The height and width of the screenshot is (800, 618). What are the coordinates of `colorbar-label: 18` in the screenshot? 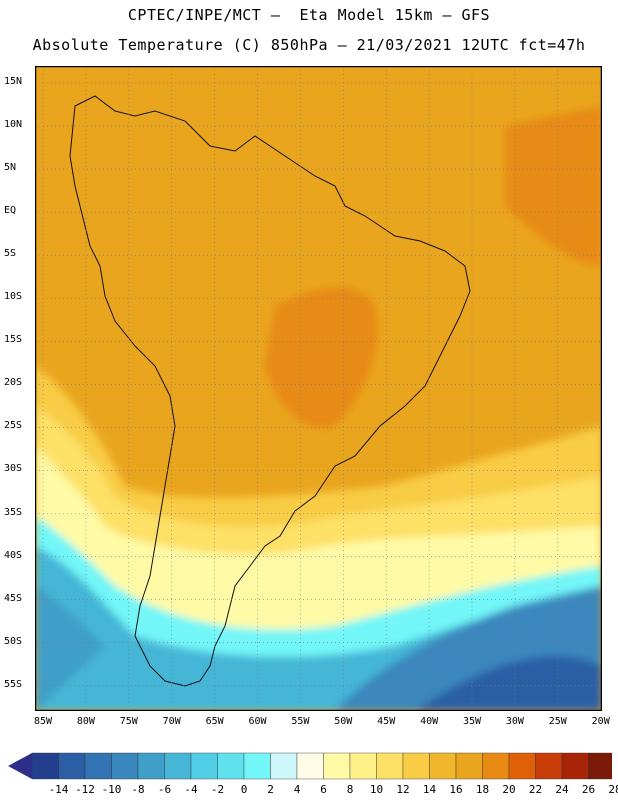 It's located at (482, 789).